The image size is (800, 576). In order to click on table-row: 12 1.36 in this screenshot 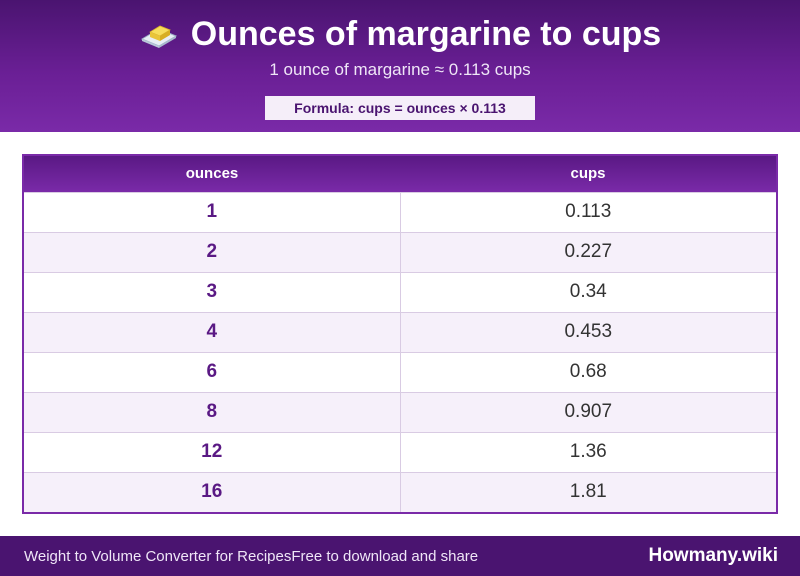, I will do `click(400, 451)`.